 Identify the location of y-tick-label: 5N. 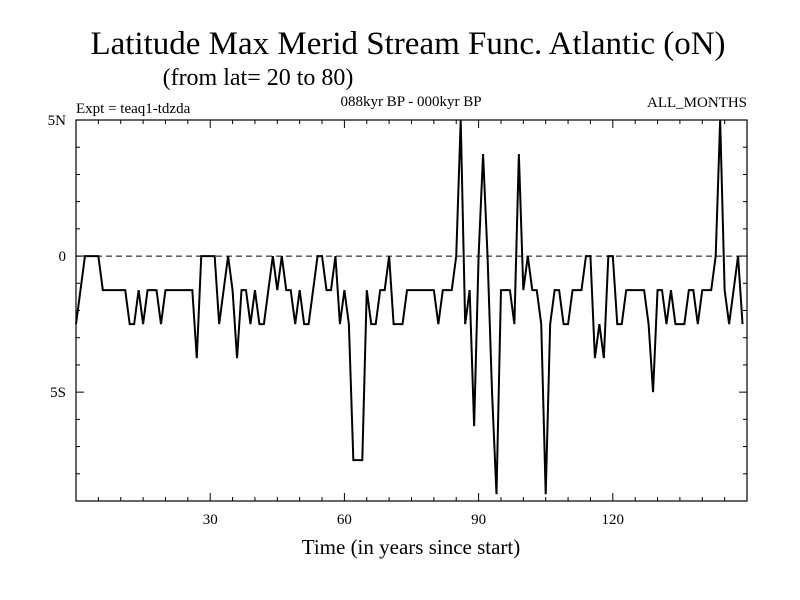
(57, 121).